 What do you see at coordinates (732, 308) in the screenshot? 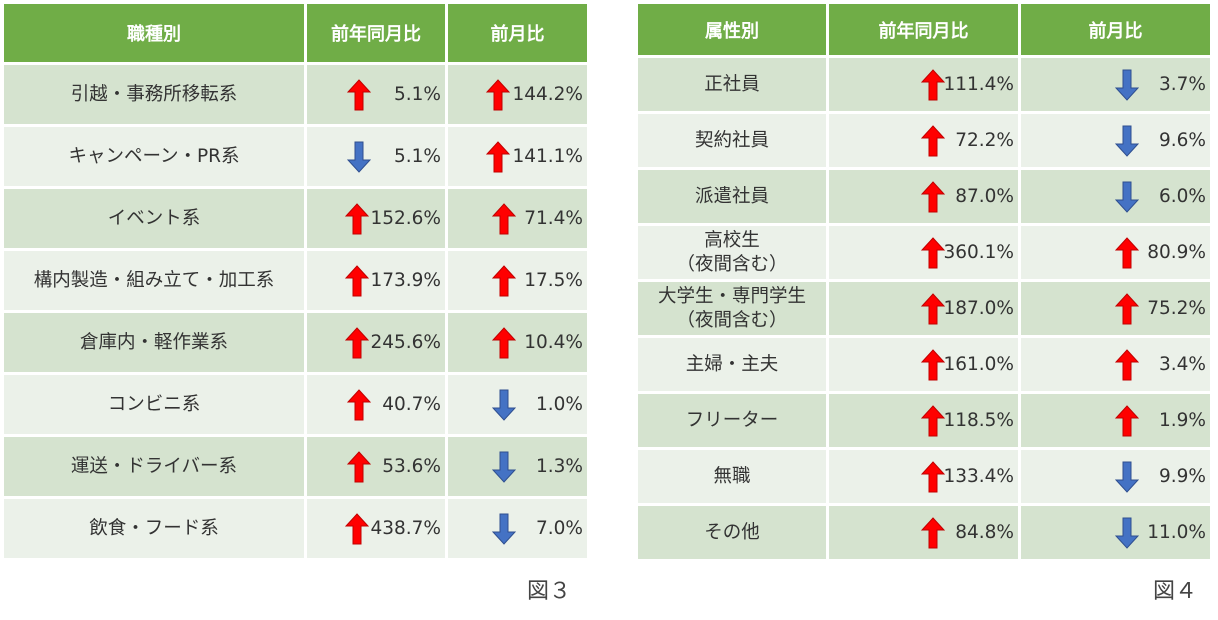
I see `category-label: 大学生・専門学生 （夜間含む）` at bounding box center [732, 308].